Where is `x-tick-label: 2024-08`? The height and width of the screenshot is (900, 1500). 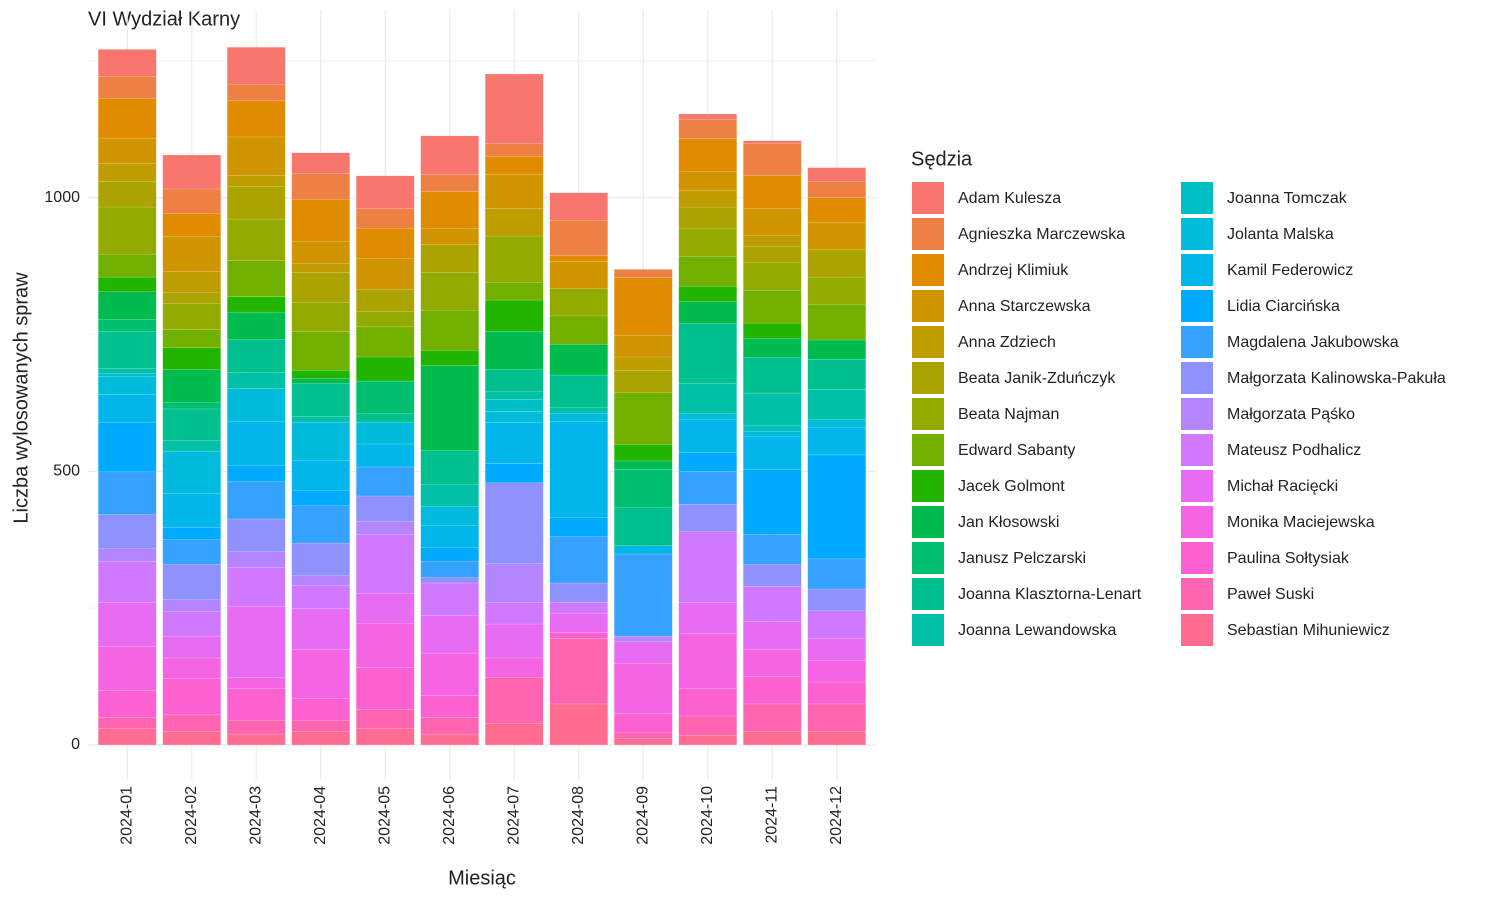
x-tick-label: 2024-08 is located at coordinates (578, 815).